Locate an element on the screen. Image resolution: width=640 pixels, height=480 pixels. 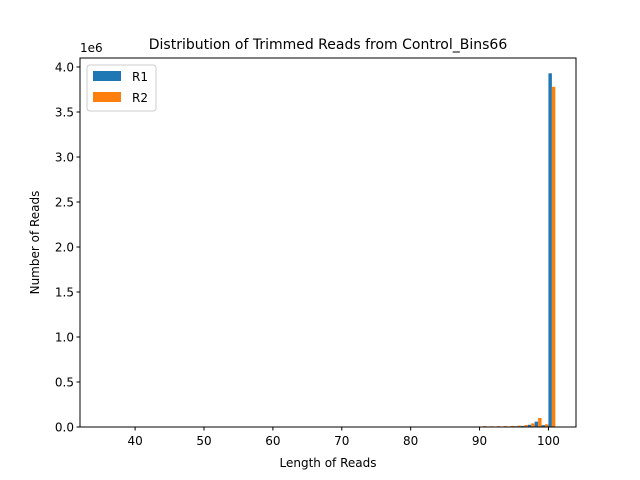
y-offset-label: 1e6 is located at coordinates (91, 48).